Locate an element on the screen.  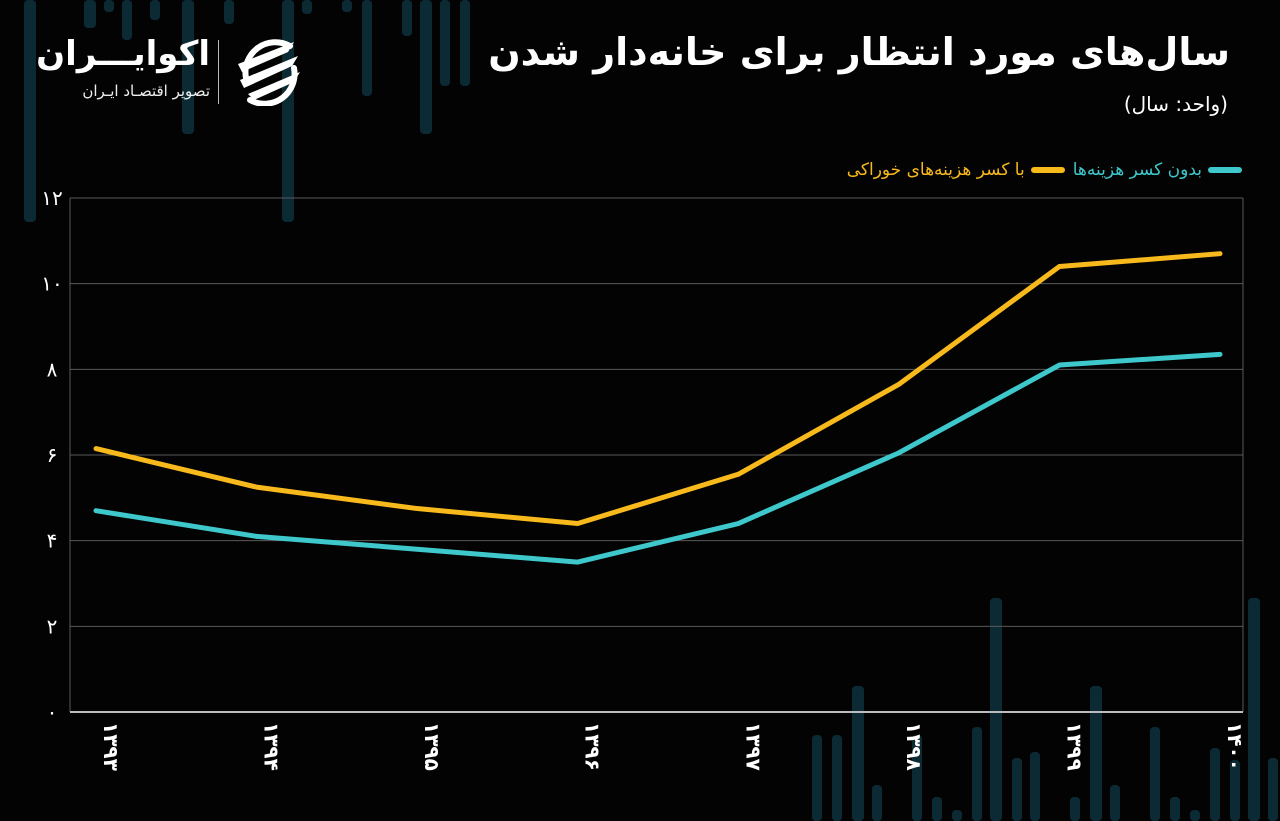
legend-item-teal: بدون کسر هزینه‌ها is located at coordinates (1157, 170).